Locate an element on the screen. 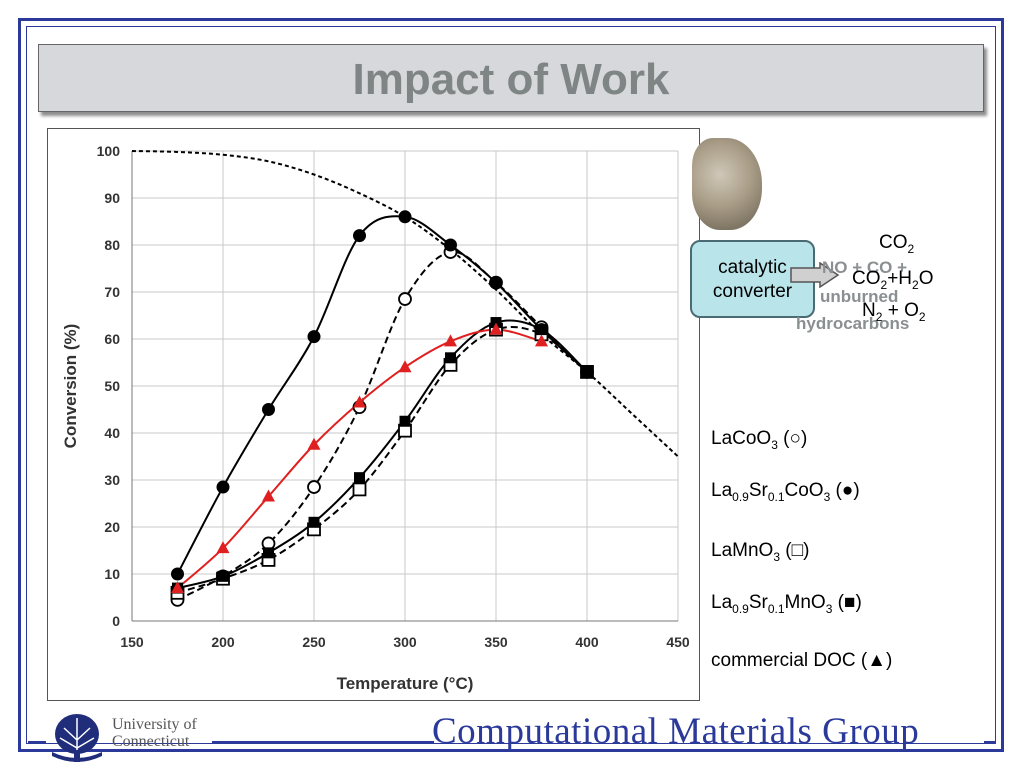  input-gas-line-1: NO + CO + is located at coordinates (865, 267).